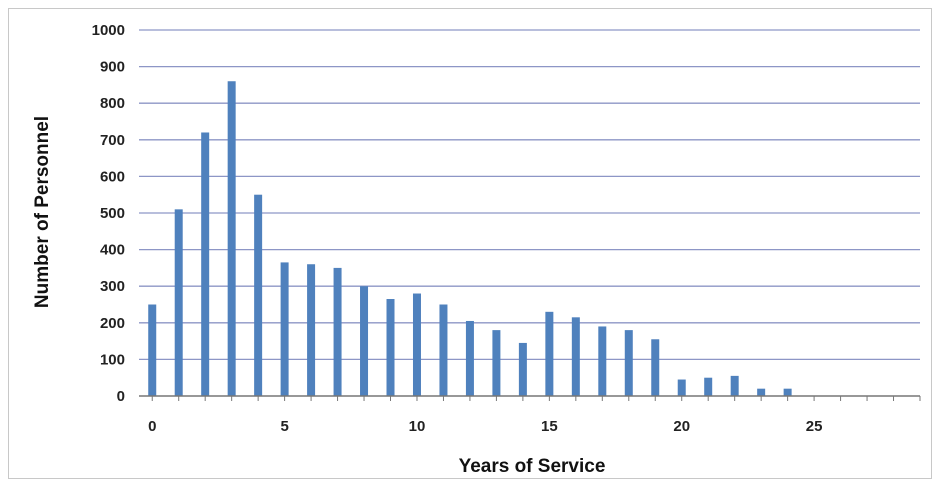 This screenshot has height=487, width=940. I want to click on x-tick-labels: 0 5 10 15 20 25, so click(485, 426).